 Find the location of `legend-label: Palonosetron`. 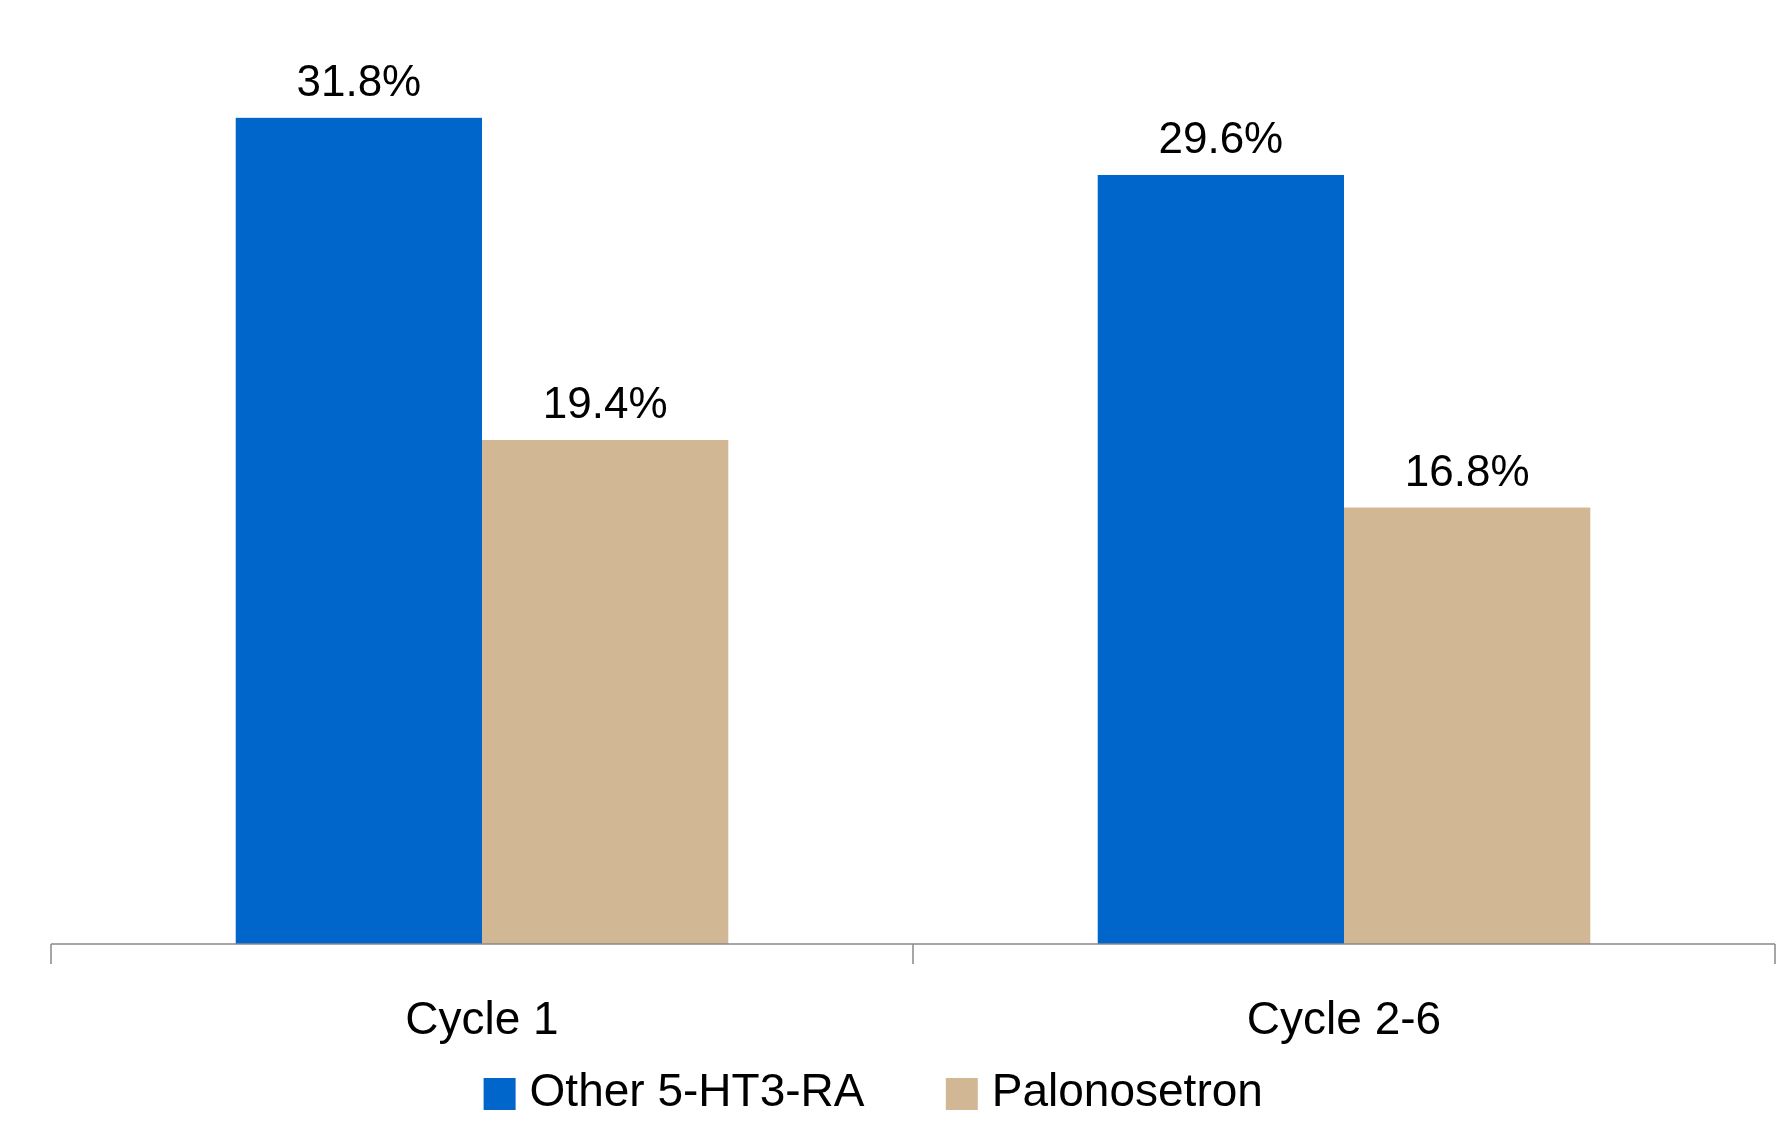

legend-label: Palonosetron is located at coordinates (1127, 1090).